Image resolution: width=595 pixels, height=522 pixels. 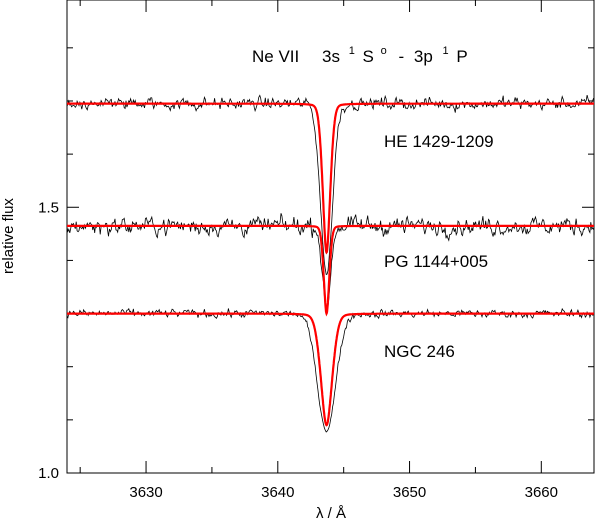 I want to click on y-tick-label: 1.5, so click(x=48, y=207).